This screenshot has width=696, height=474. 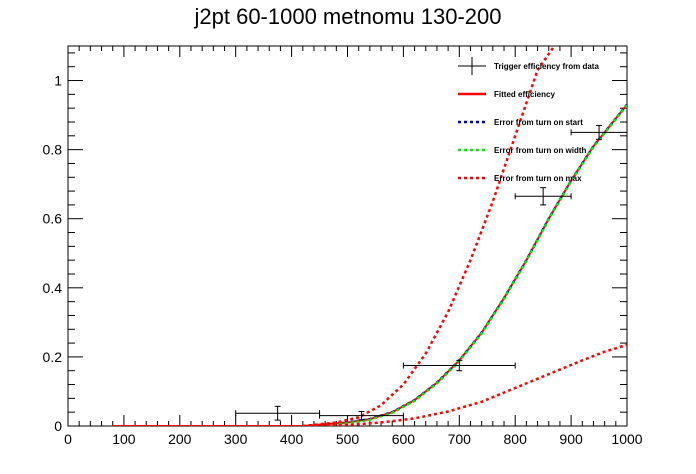 I want to click on x-tick-label: 700, so click(x=460, y=439).